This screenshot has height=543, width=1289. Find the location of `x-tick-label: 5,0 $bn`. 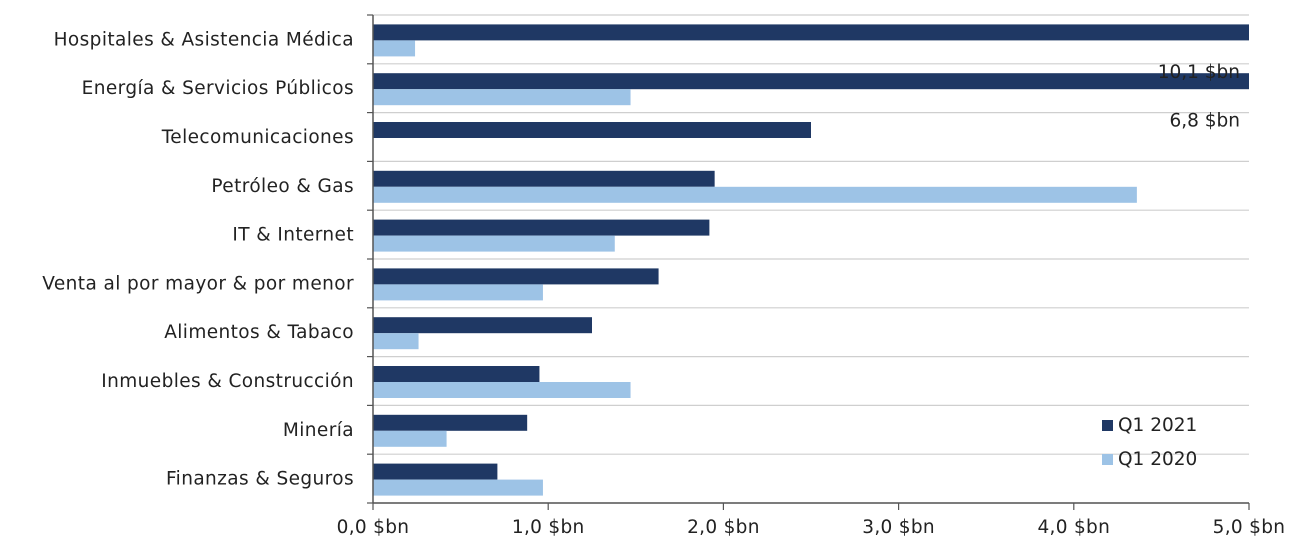

x-tick-label: 5,0 $bn is located at coordinates (1249, 527).